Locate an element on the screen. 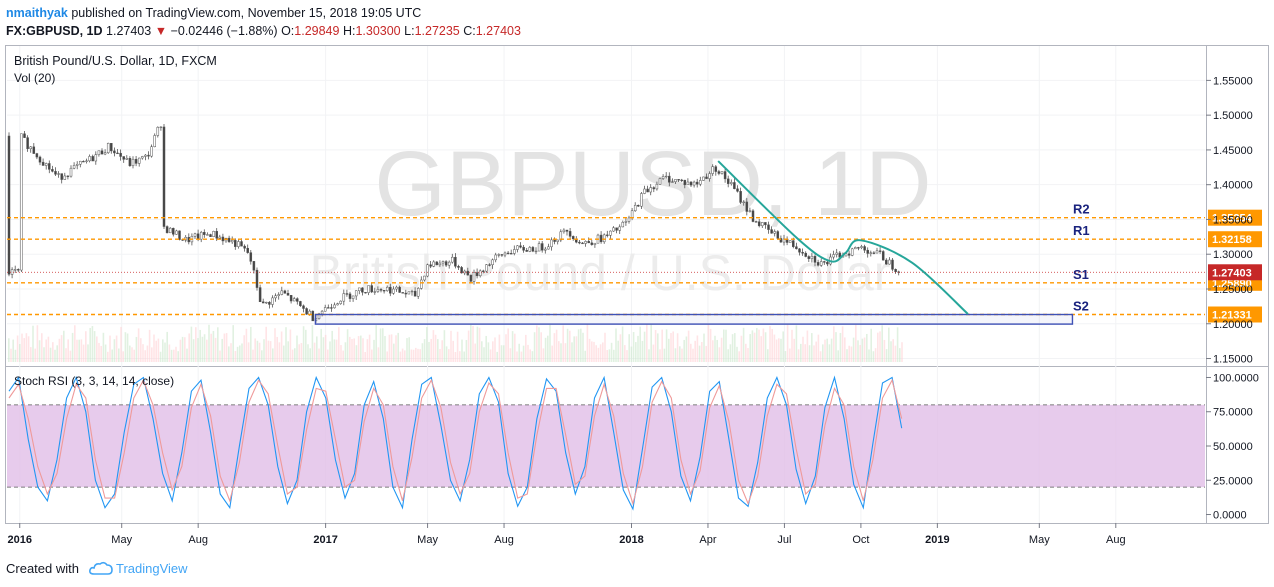  rsi-axis: 100.0000 75.0000 50.0000 25.0000 0.0000 is located at coordinates (1232, 447).